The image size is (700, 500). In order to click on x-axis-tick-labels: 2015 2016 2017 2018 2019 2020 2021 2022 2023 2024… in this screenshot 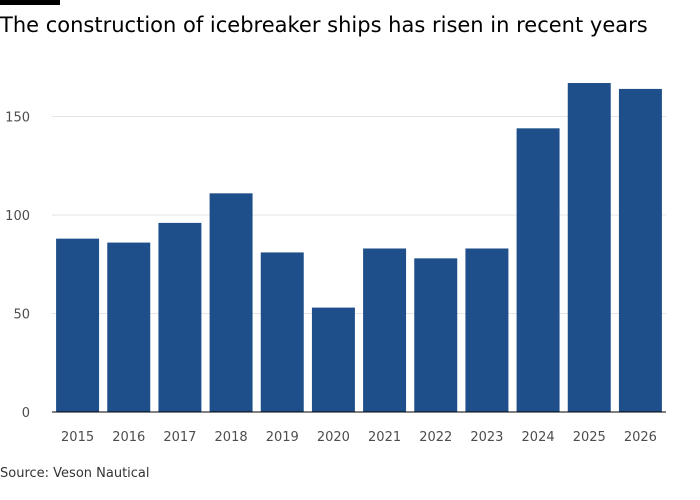, I will do `click(359, 437)`.